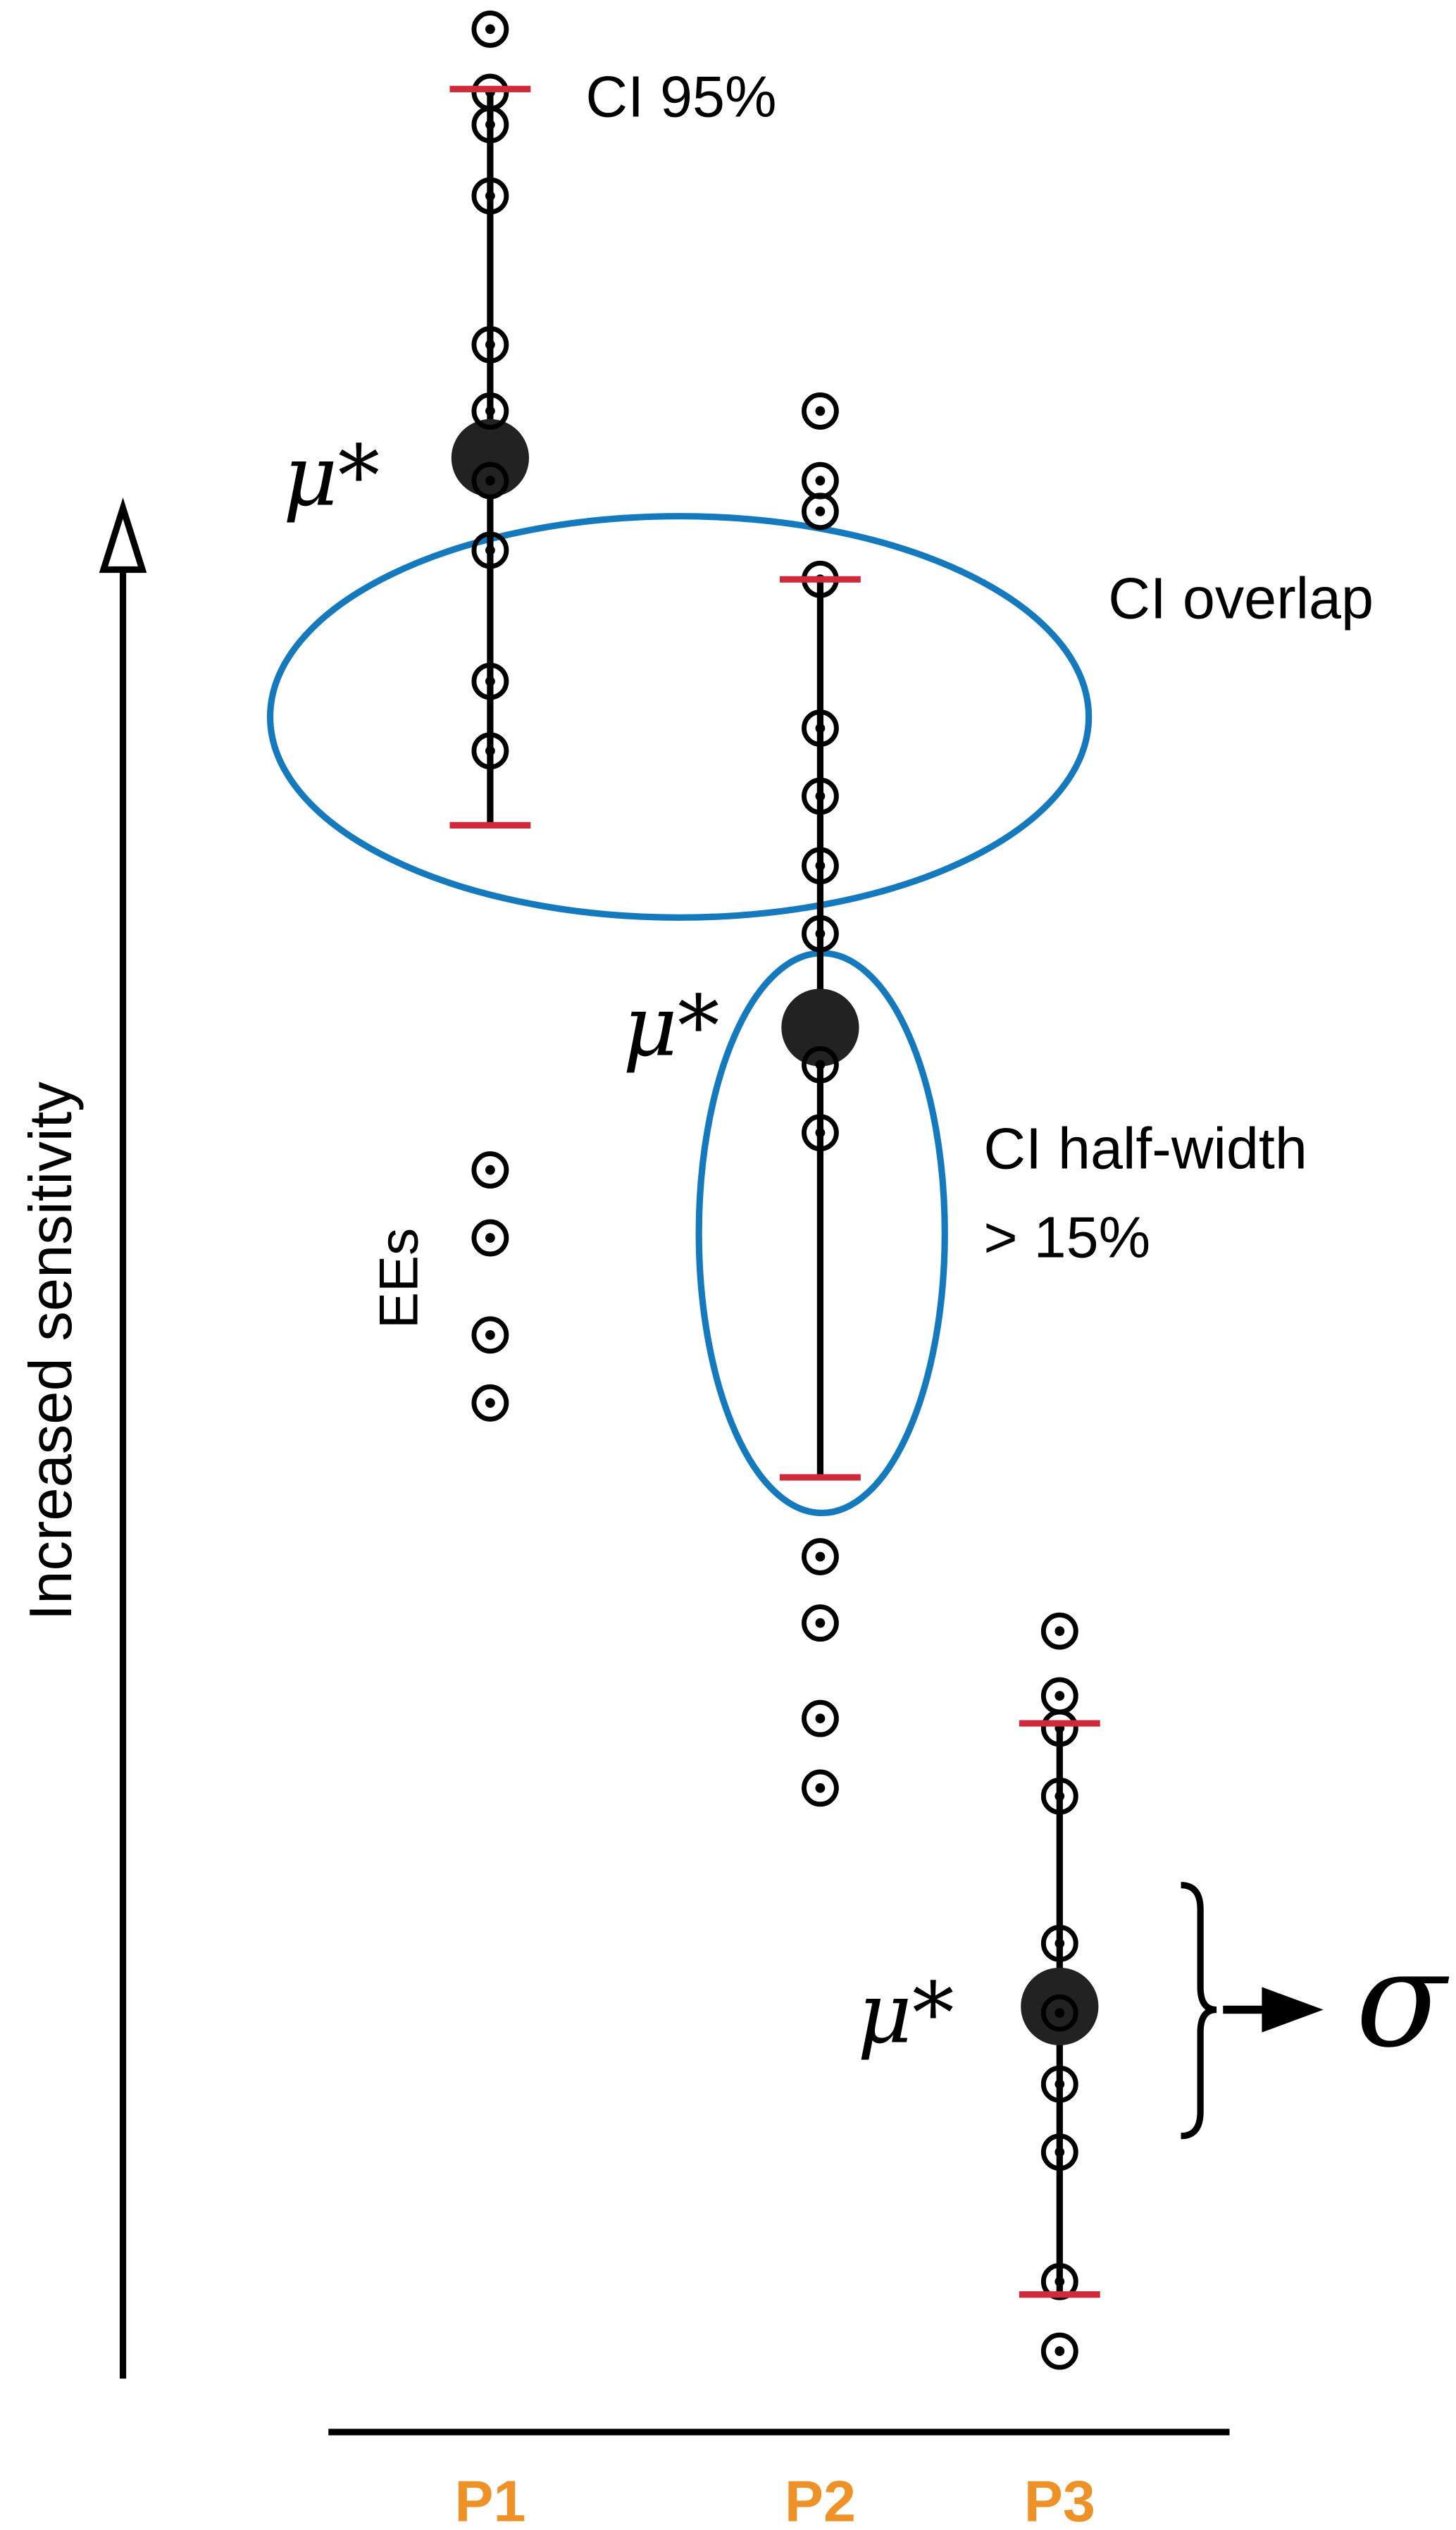 The height and width of the screenshot is (2530, 1456). I want to click on ci-halfwidth-label: CI half-width, so click(1145, 1148).